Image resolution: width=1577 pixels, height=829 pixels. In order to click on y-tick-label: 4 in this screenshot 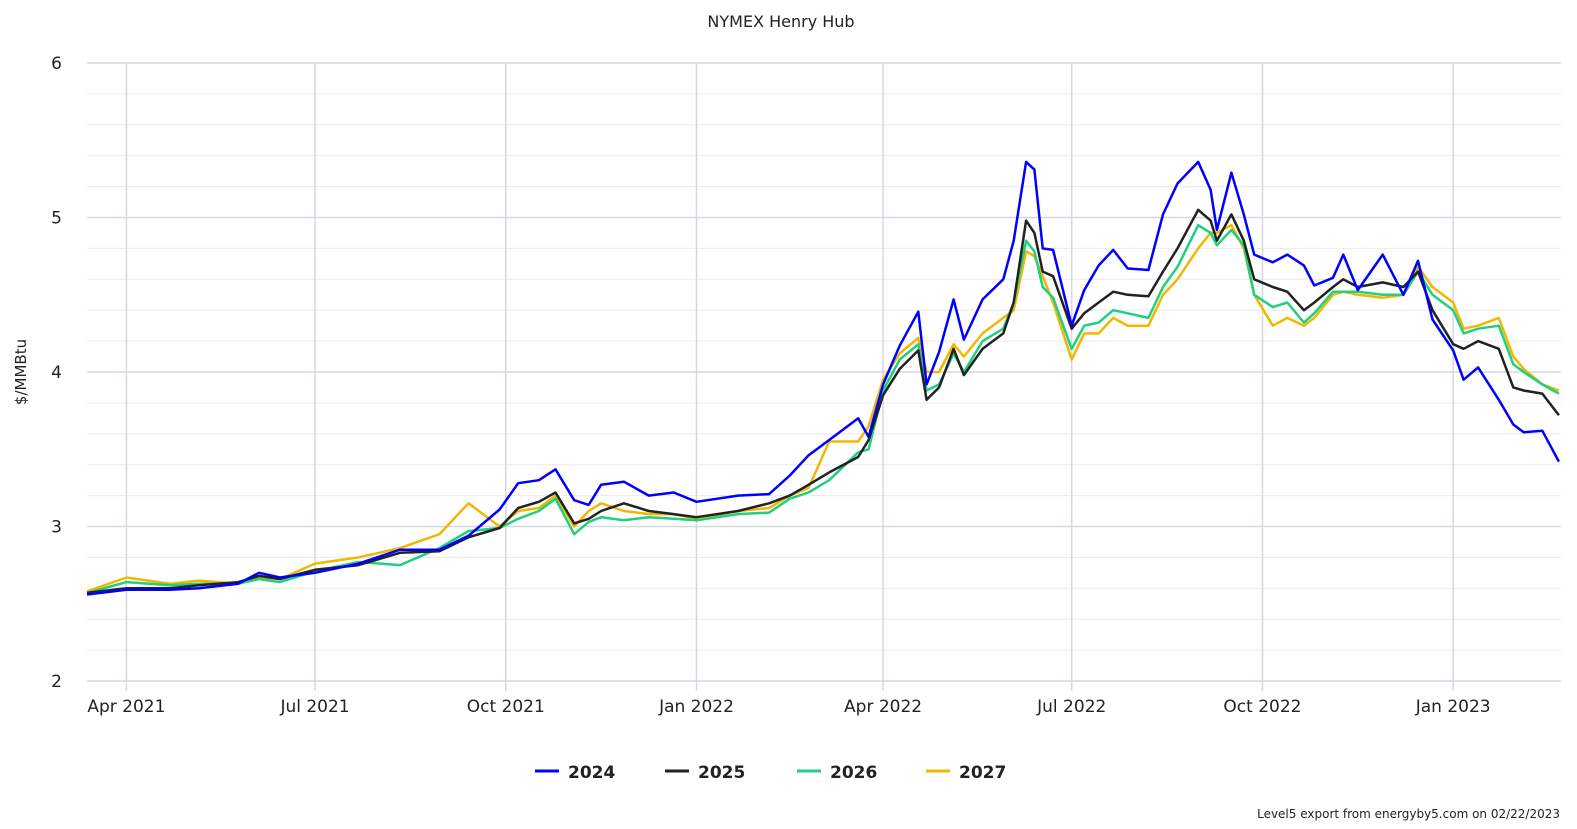, I will do `click(56, 373)`.